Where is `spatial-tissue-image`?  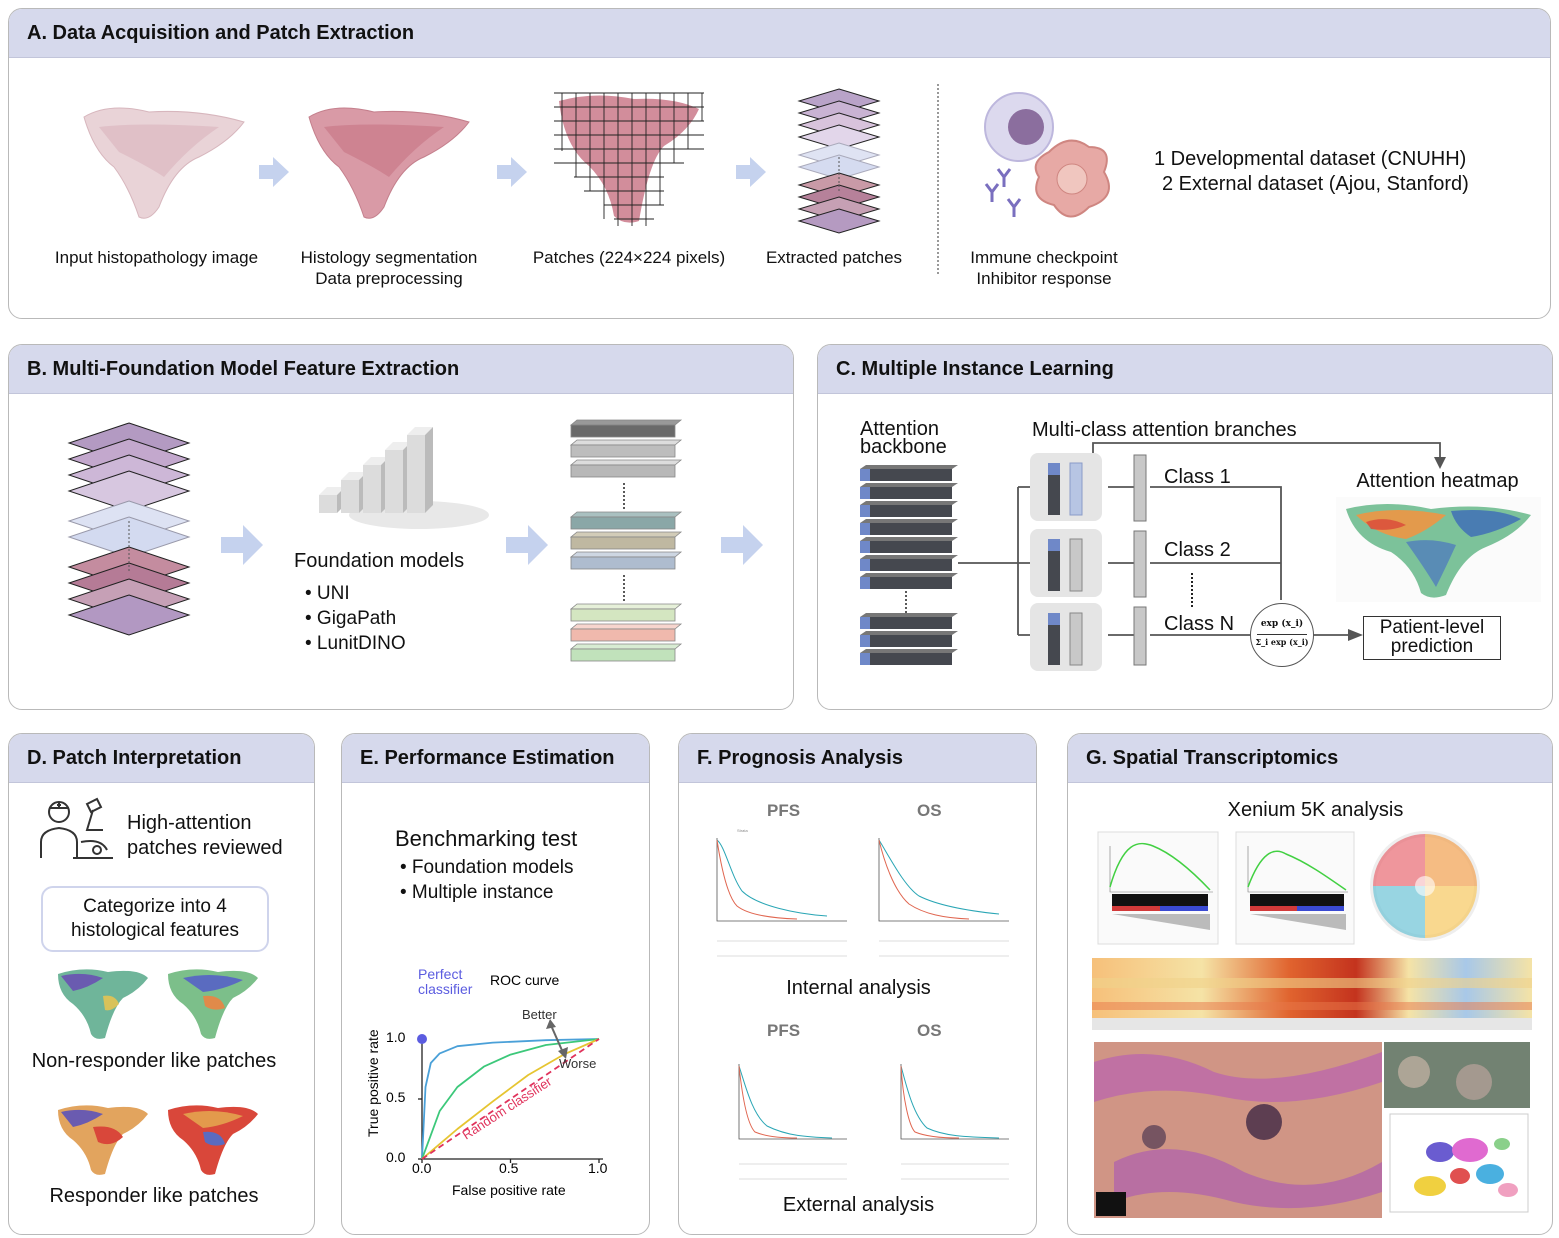 spatial-tissue-image is located at coordinates (1238, 1130).